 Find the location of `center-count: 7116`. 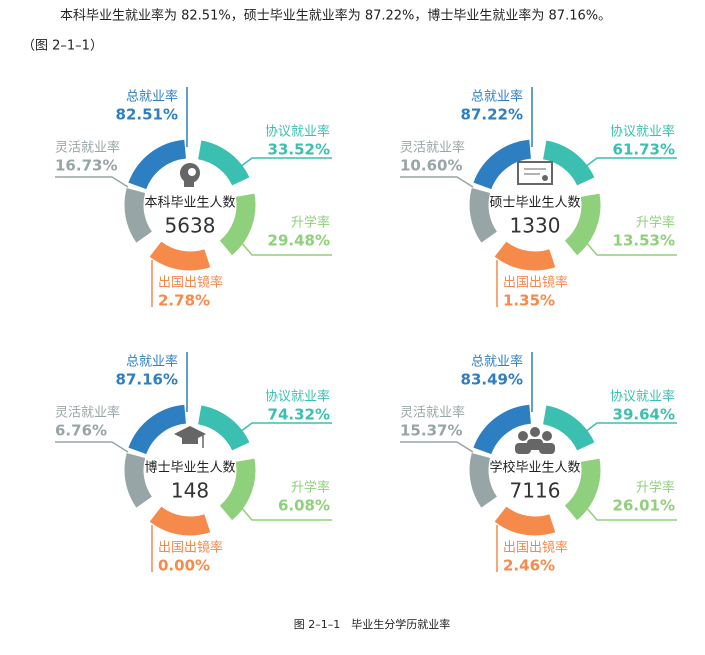

center-count: 7116 is located at coordinates (535, 491).